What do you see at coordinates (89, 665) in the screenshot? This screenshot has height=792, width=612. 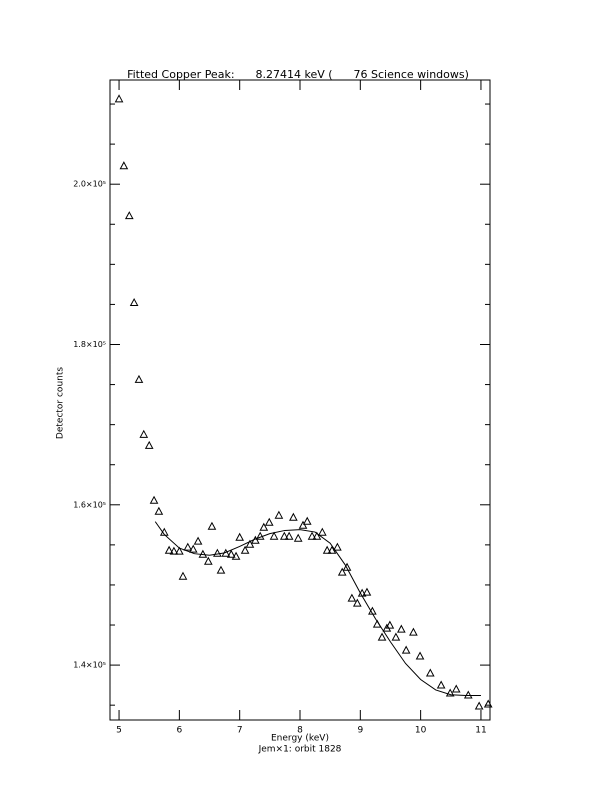 I see `y-tick-label: 1.4×10⁵` at bounding box center [89, 665].